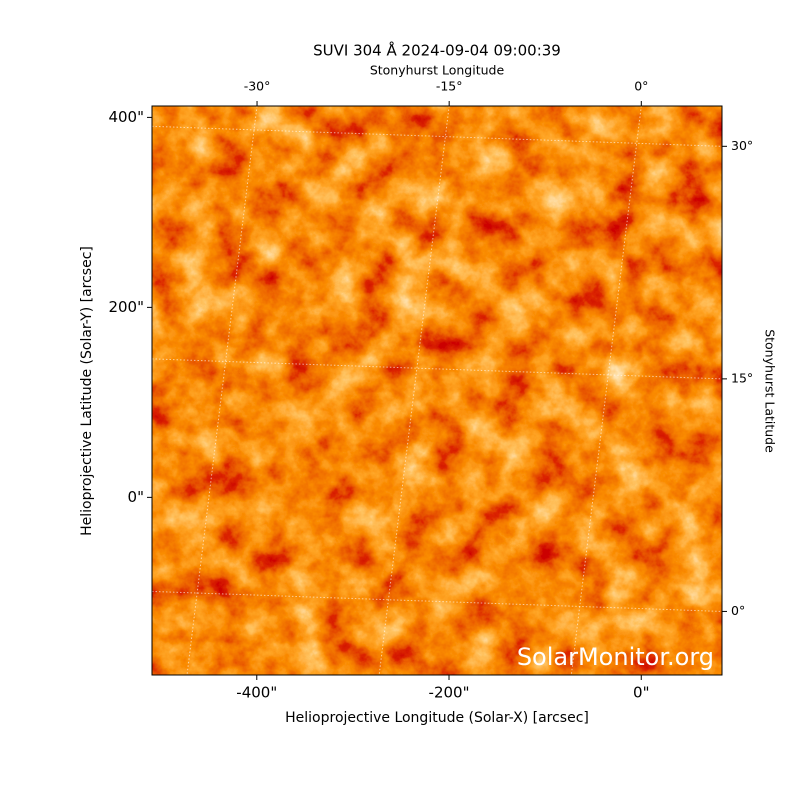 This screenshot has height=800, width=800. Describe the element at coordinates (449, 86) in the screenshot. I see `x2-tick-label: -15°` at that location.